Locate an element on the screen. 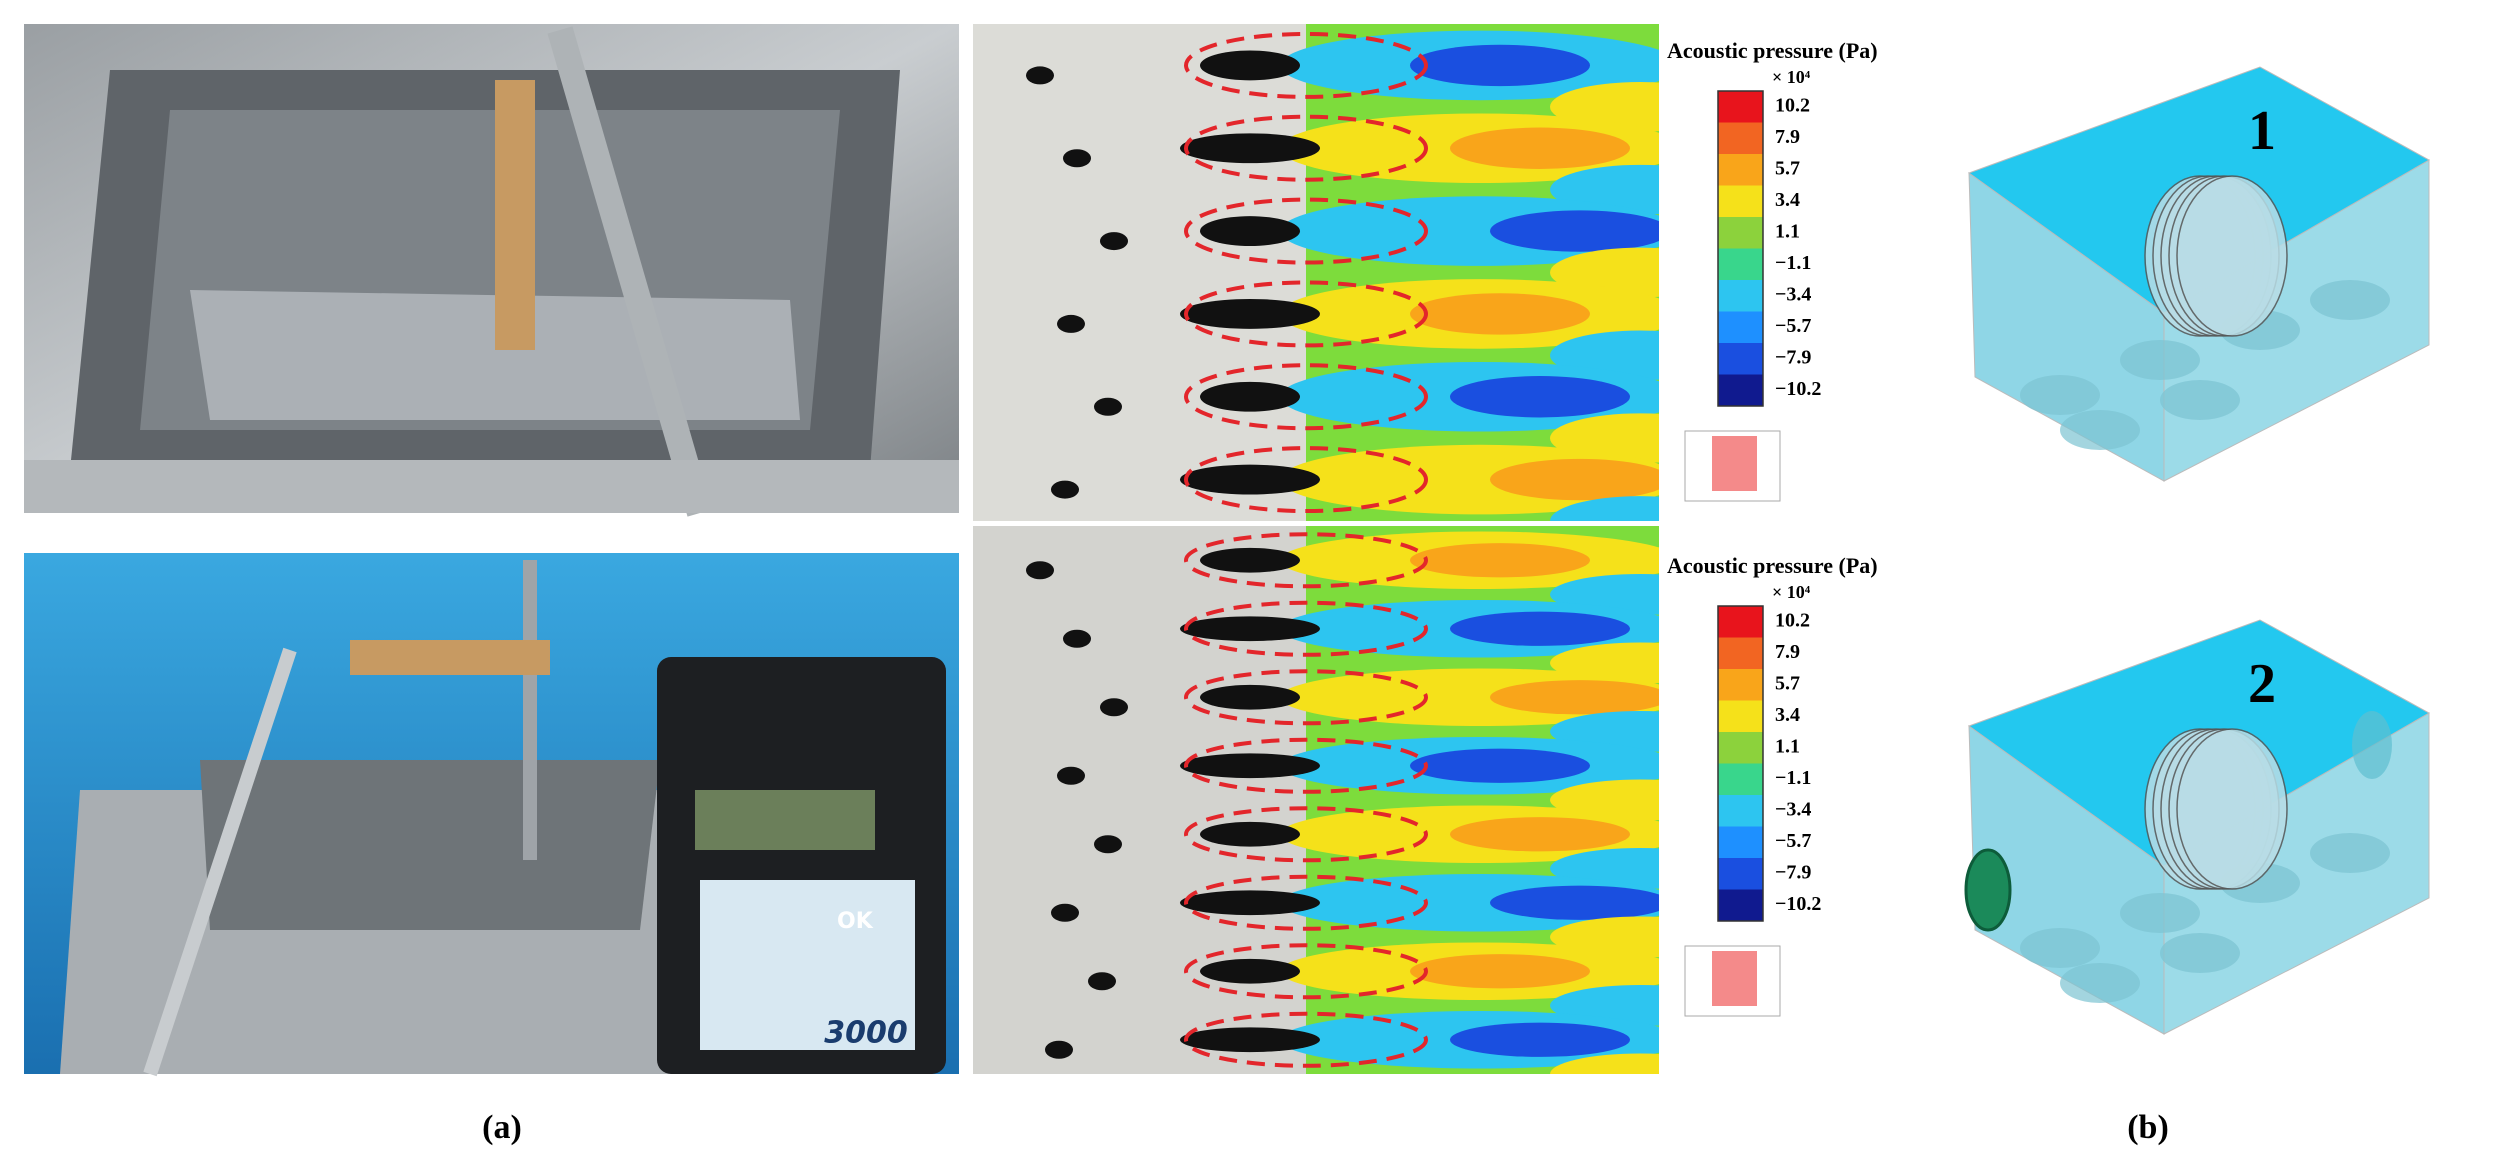 The height and width of the screenshot is (1160, 2513). model-label: 2 is located at coordinates (2262, 684).